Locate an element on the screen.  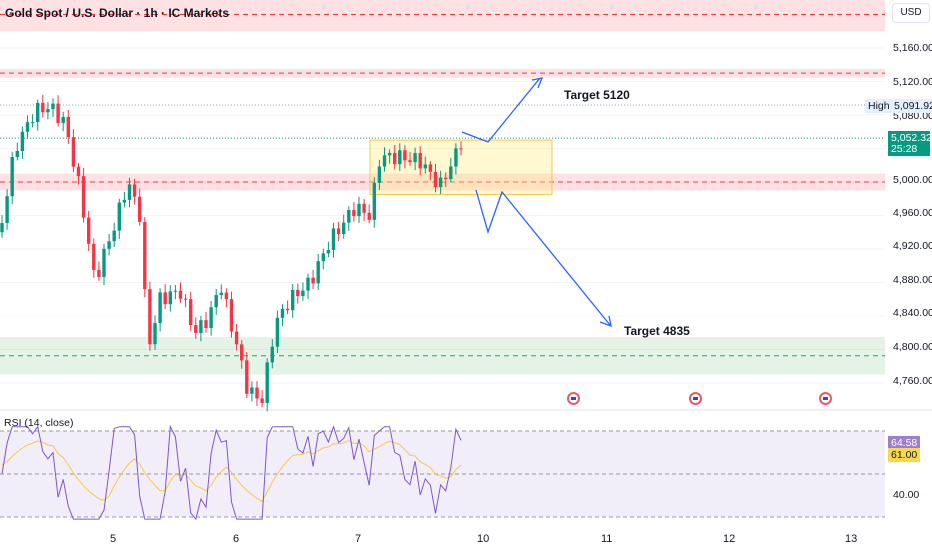
price-label: 4,880.00 is located at coordinates (912, 280).